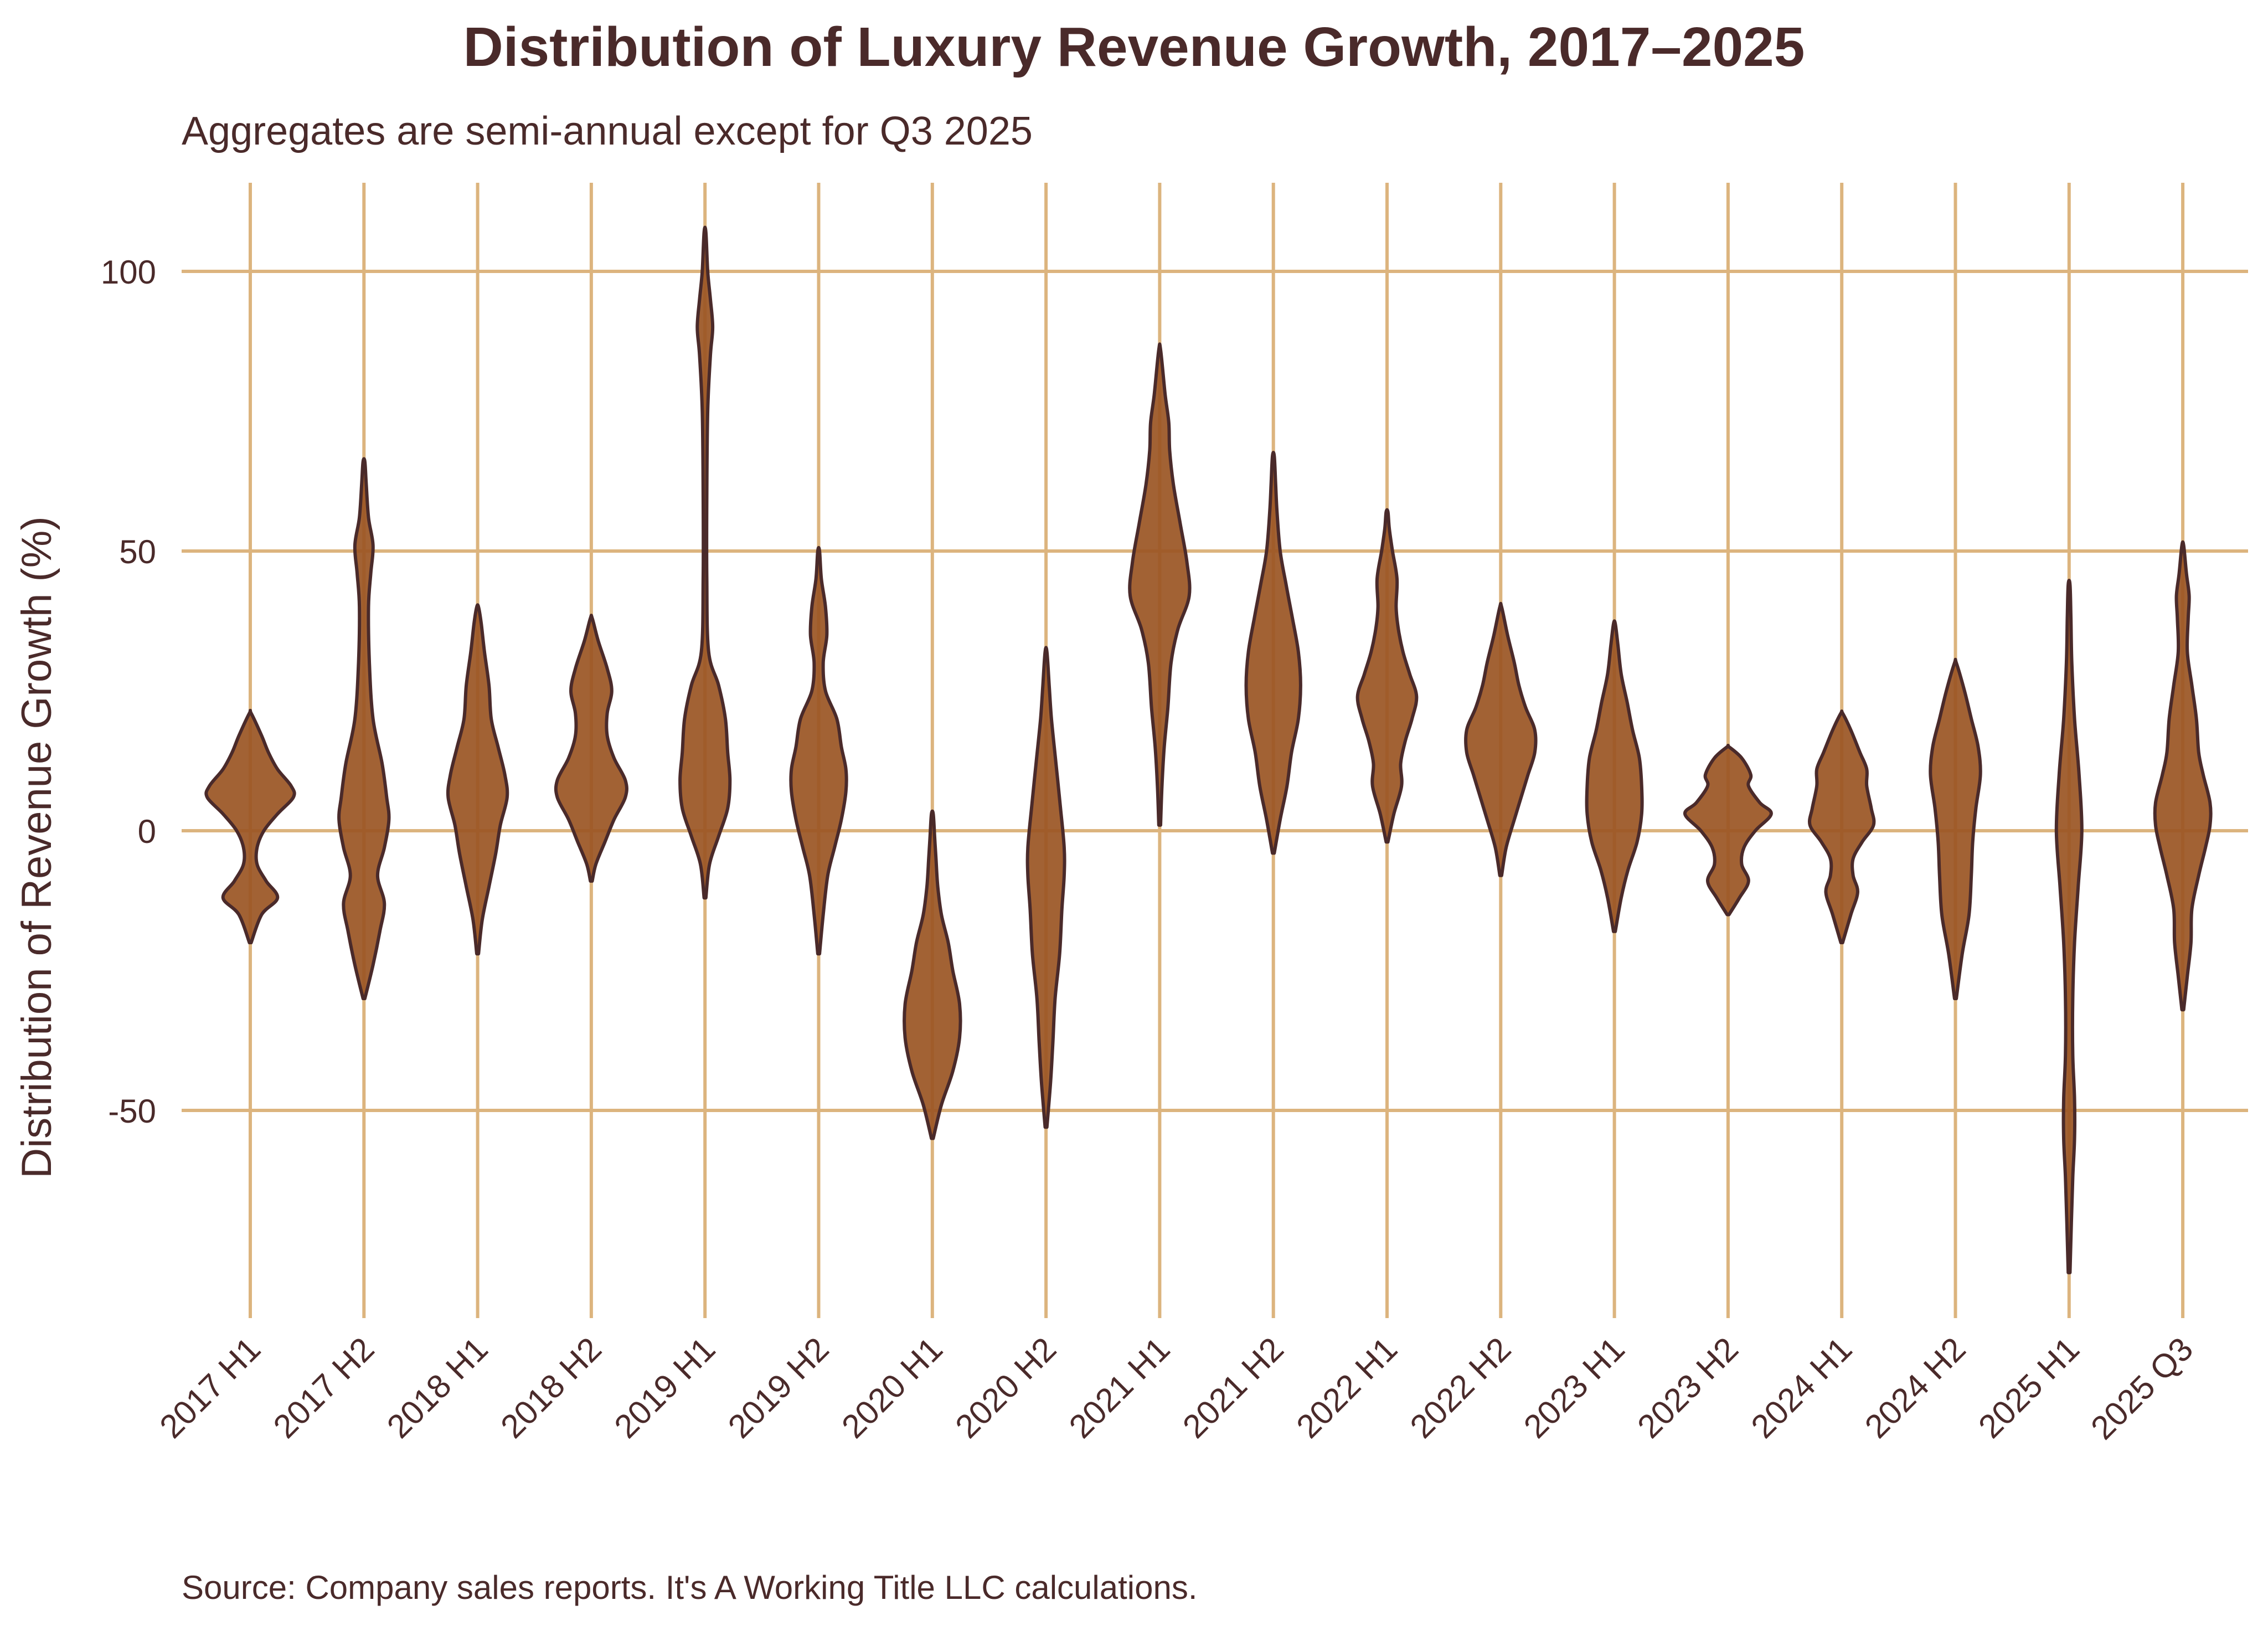  What do you see at coordinates (128, 692) in the screenshot?
I see `y-axis-ticks: 100 50 0 -50` at bounding box center [128, 692].